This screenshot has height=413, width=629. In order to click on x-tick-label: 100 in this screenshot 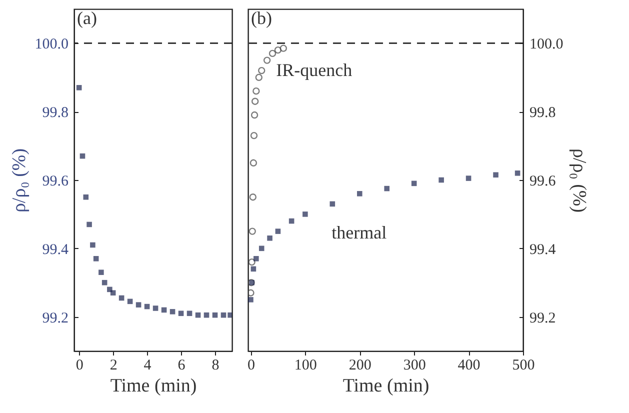, I will do `click(305, 366)`.